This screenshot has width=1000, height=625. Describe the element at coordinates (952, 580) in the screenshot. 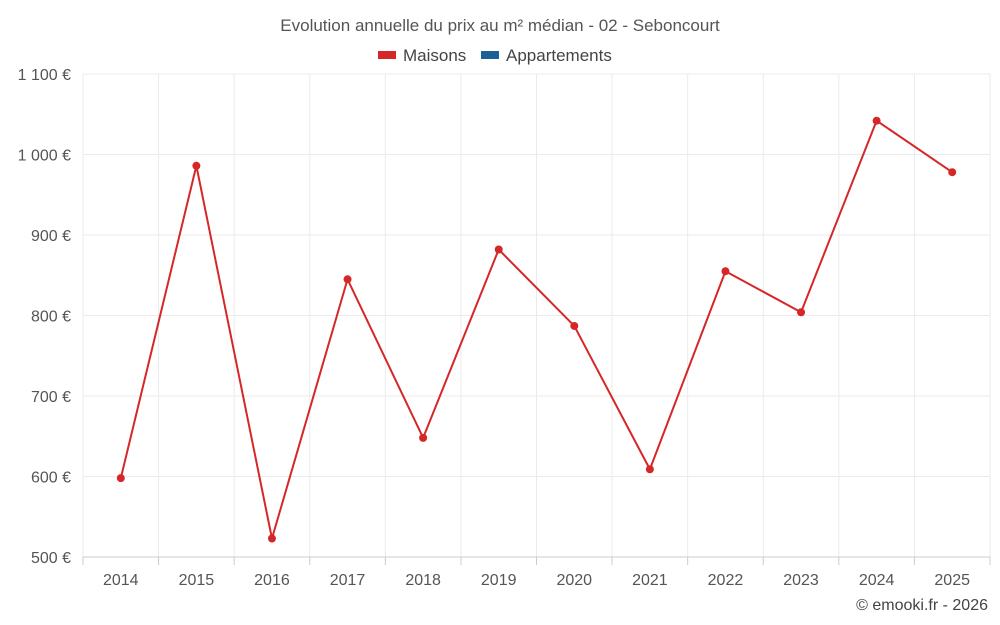

I see `x-tick-label: 2025` at that location.